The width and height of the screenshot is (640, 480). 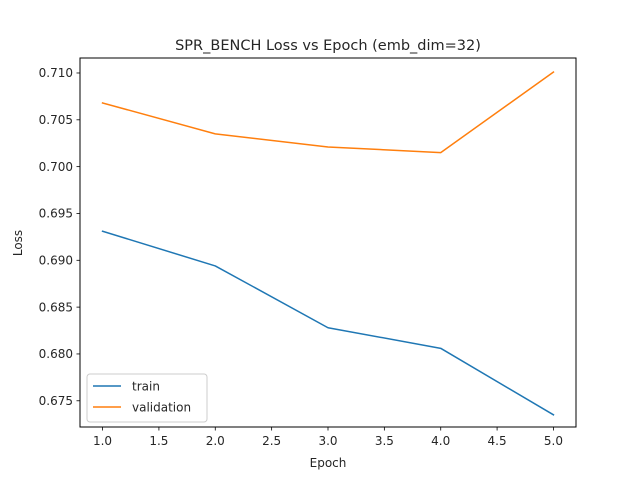 I want to click on x-tick-label: 3.5, so click(x=384, y=441).